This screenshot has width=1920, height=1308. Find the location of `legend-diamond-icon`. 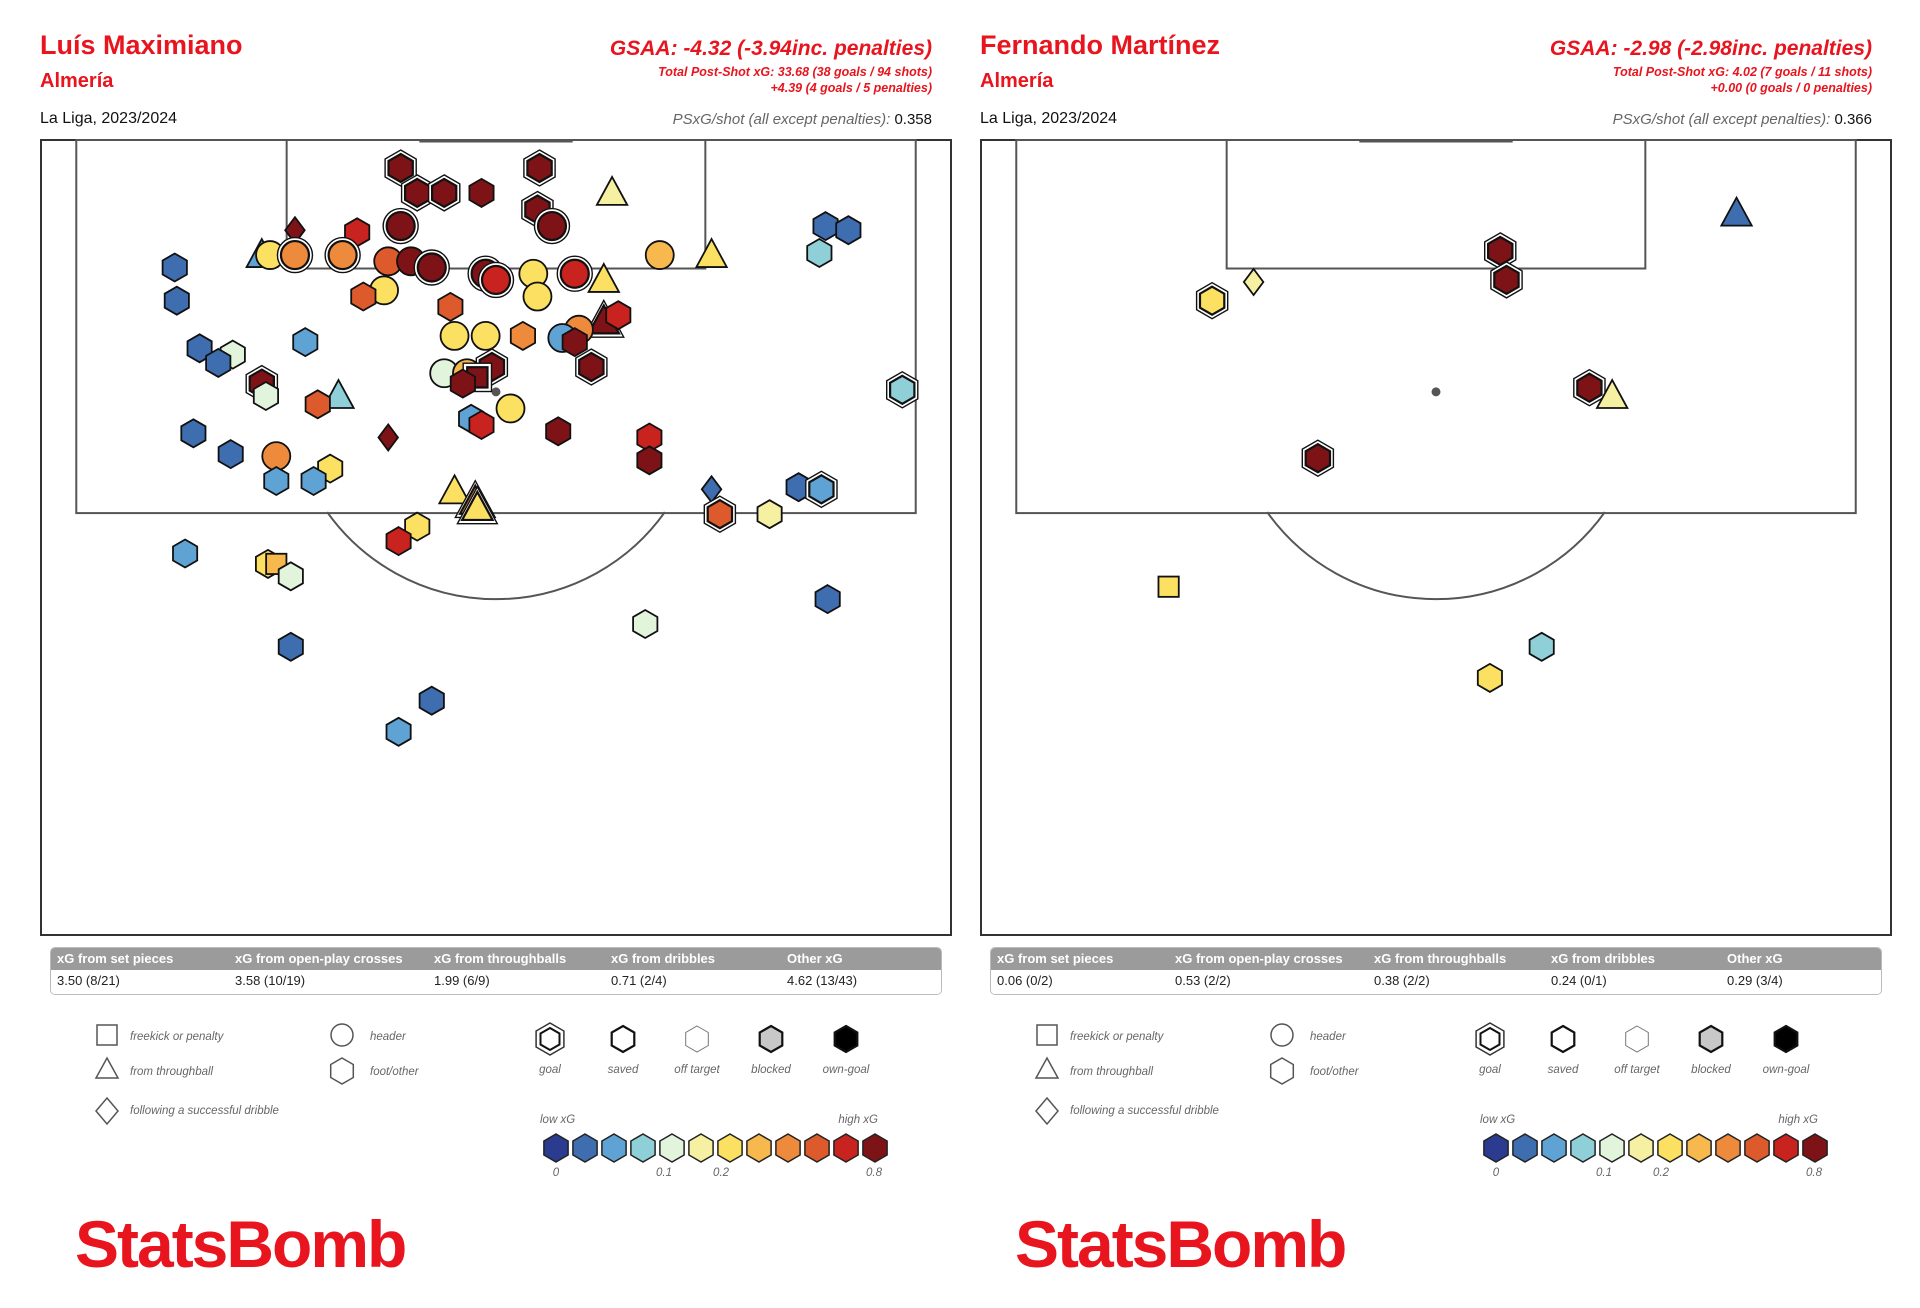

legend-diamond-icon is located at coordinates (107, 1111).